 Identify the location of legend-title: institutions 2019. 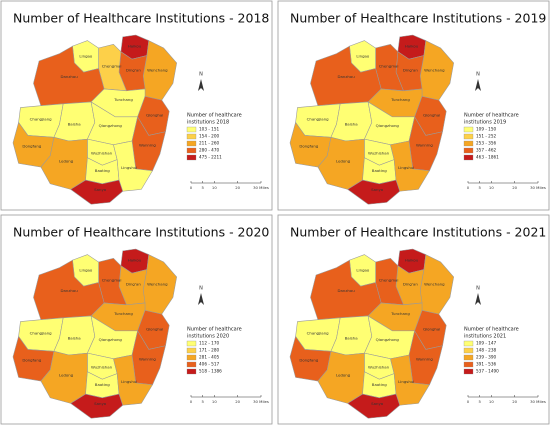
(485, 123).